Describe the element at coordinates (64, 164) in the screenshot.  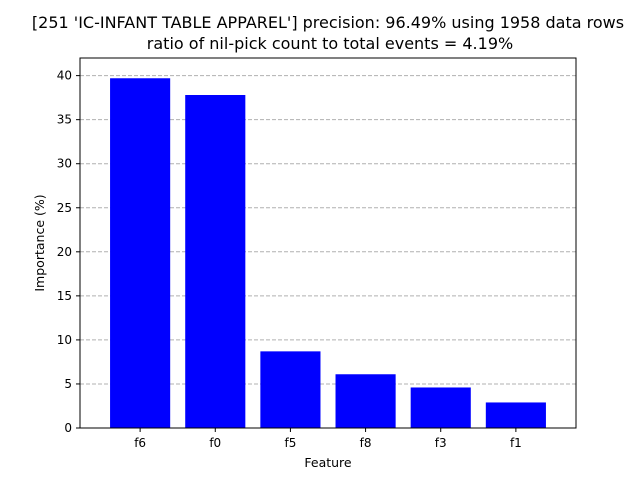
I see `y-tick-label: 30` at that location.